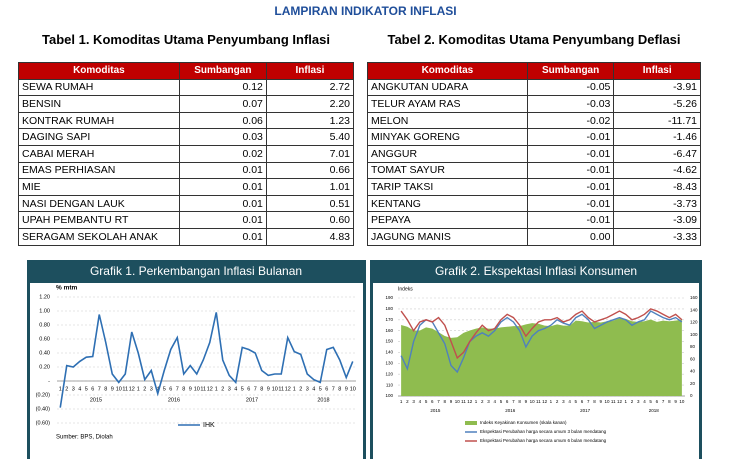 This screenshot has width=731, height=459. What do you see at coordinates (186, 236) in the screenshot?
I see `row: SERAGAM SEKOLAH ANAK 0.01 4.83` at bounding box center [186, 236].